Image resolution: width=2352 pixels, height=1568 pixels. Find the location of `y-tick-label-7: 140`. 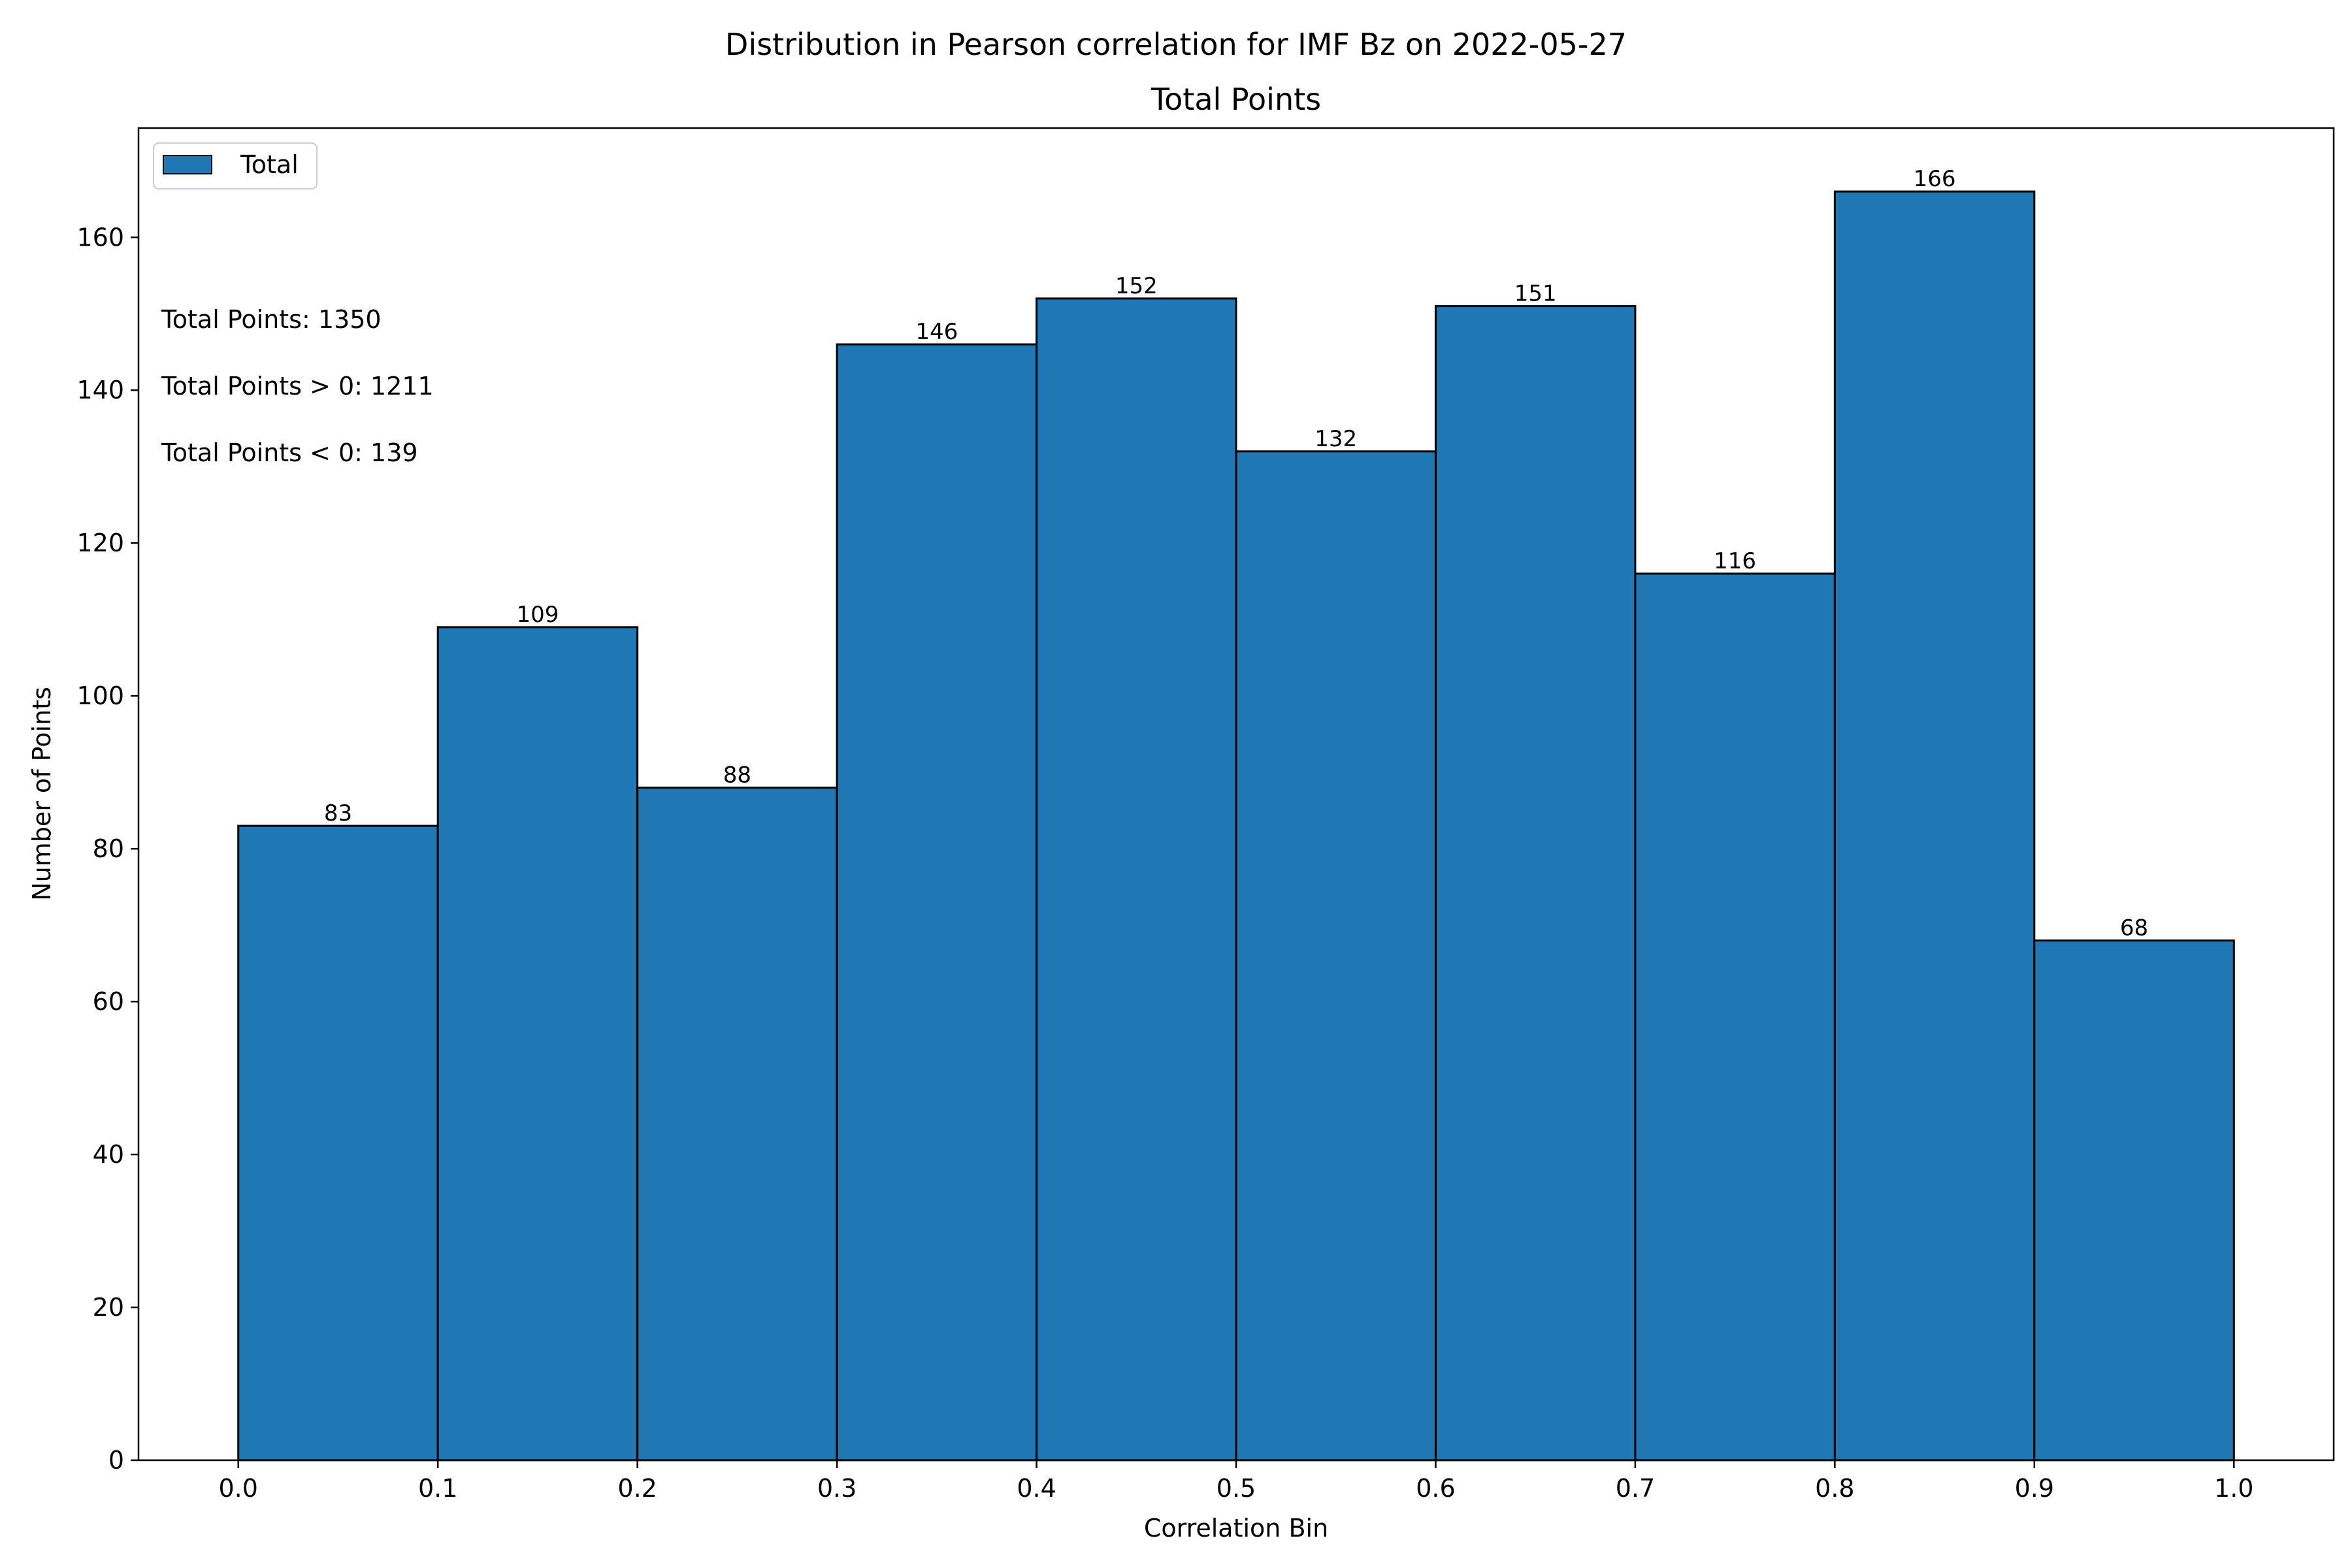

y-tick-label-7: 140 is located at coordinates (100, 390).